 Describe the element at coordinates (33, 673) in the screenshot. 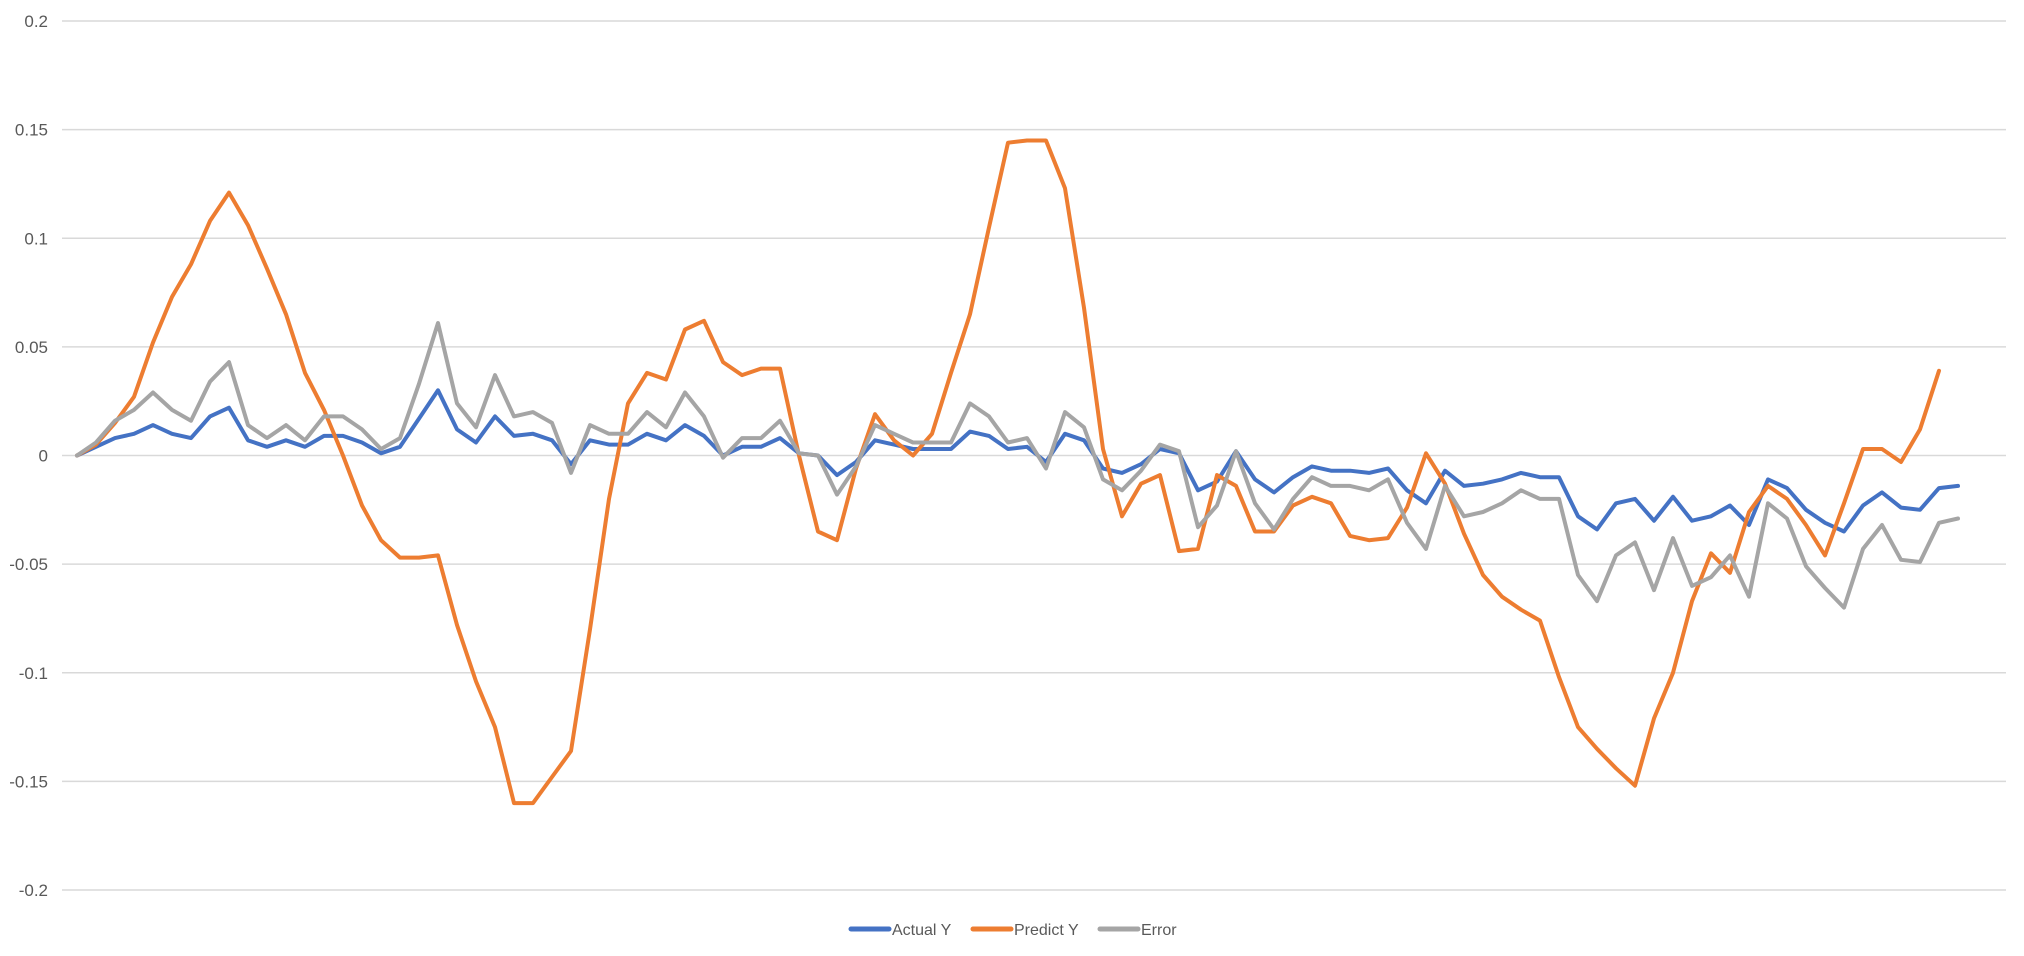

I see `y-tick-label: -0.1` at that location.